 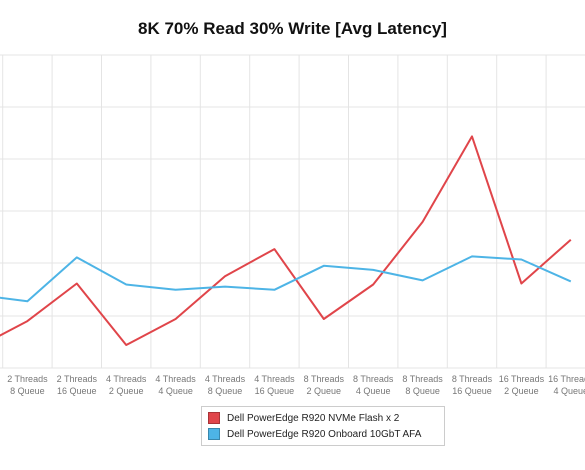 I want to click on x-tick-label-queue-5: 8 Queue, so click(x=225, y=391).